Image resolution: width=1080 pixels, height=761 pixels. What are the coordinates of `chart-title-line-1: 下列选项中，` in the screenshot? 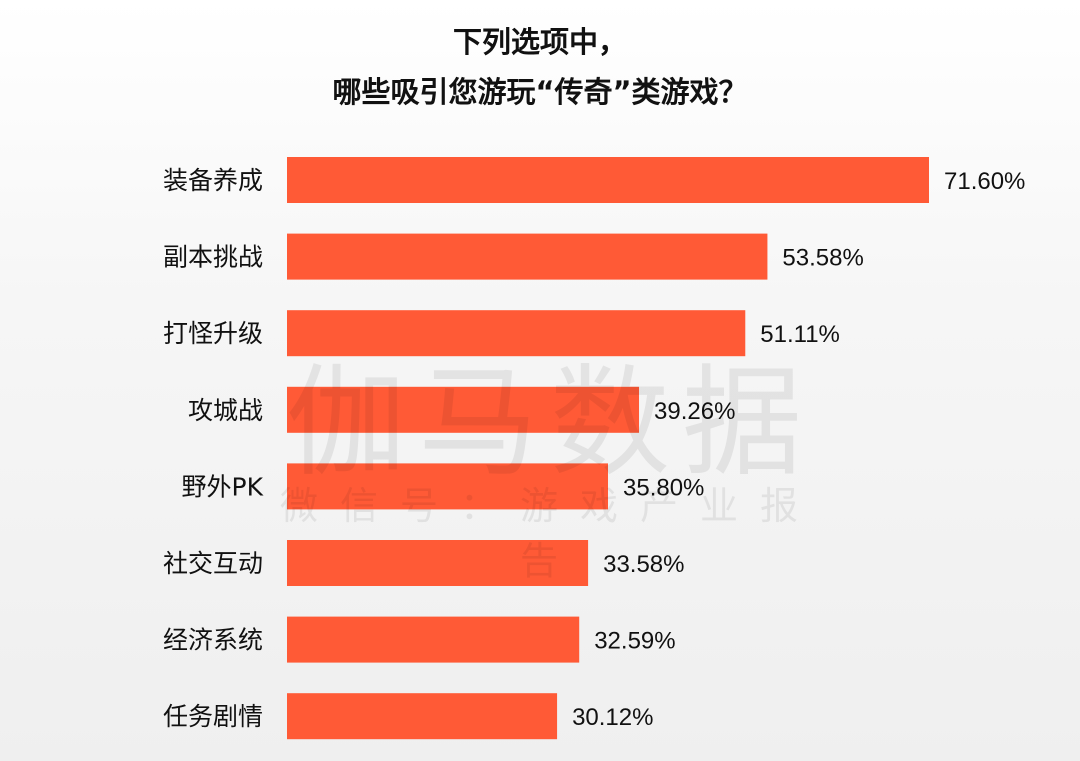 It's located at (539, 42).